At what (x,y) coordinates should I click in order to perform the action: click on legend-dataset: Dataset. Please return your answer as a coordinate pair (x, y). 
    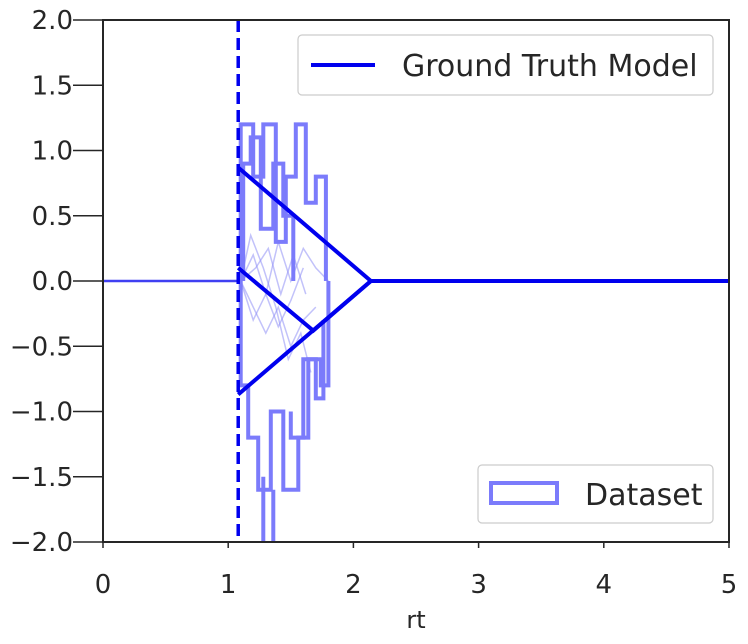
    Looking at the image, I should click on (595, 494).